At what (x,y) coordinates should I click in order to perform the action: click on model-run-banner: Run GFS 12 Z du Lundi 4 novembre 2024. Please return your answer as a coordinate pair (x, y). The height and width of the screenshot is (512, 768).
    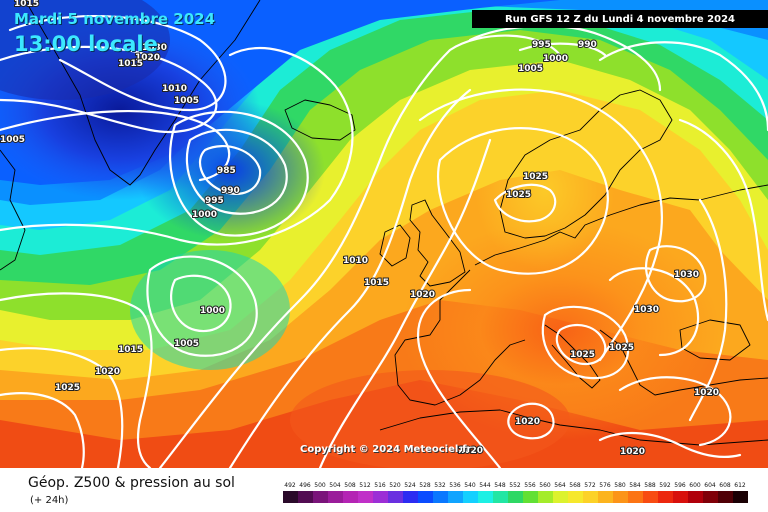
    Looking at the image, I should click on (620, 19).